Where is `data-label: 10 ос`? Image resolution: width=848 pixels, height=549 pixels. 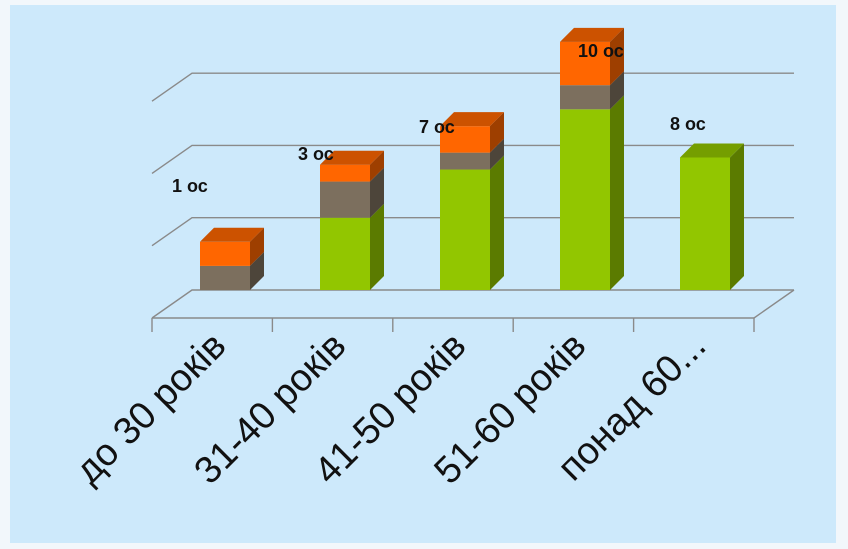 data-label: 10 ос is located at coordinates (601, 51).